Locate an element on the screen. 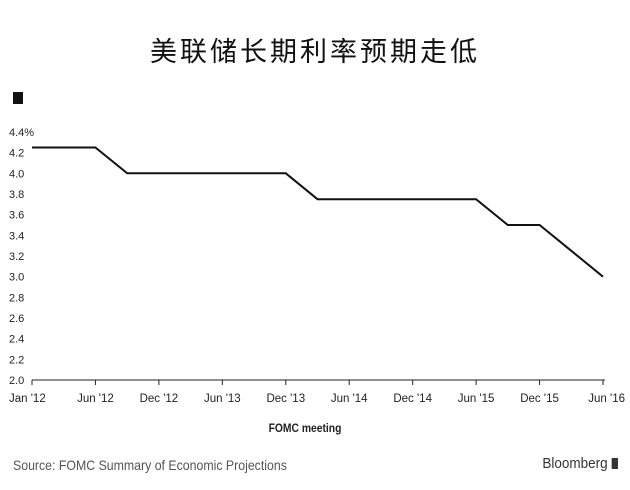 The width and height of the screenshot is (630, 490). y-tick-label: 3.2 is located at coordinates (16, 257).